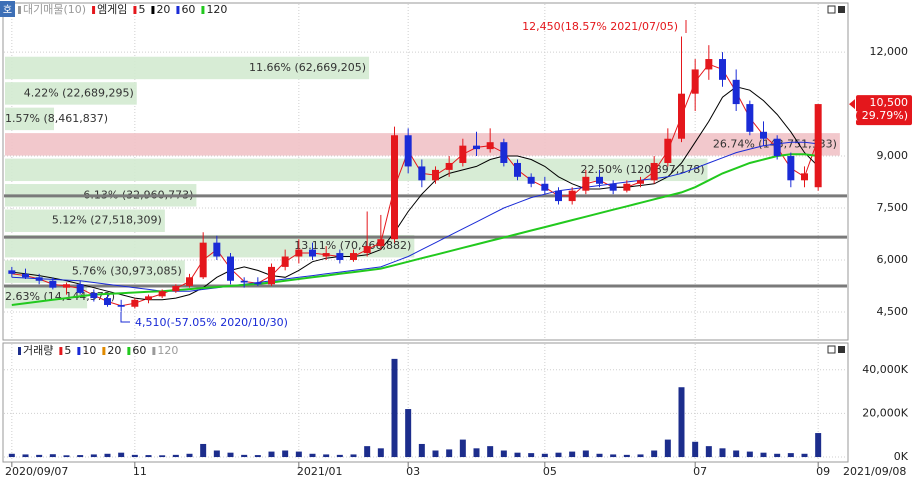  Describe the element at coordinates (823, 471) in the screenshot. I see `x-tick-label: 09` at that location.